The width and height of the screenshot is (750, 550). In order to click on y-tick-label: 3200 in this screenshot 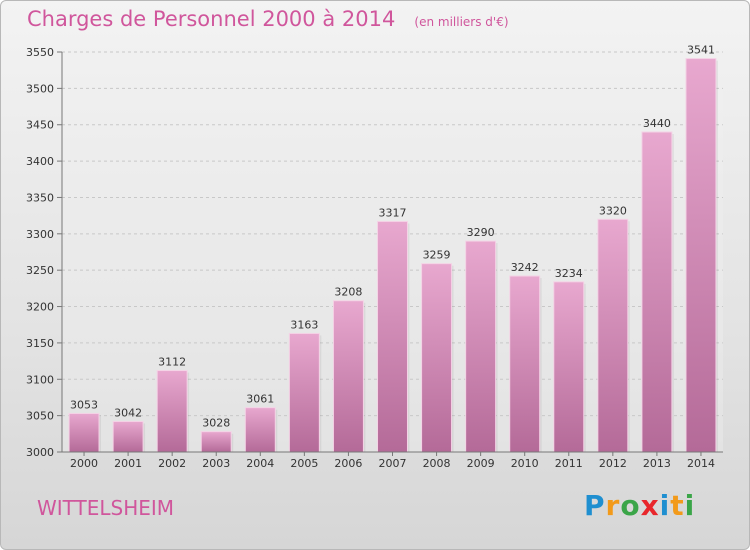, I will do `click(40, 307)`.